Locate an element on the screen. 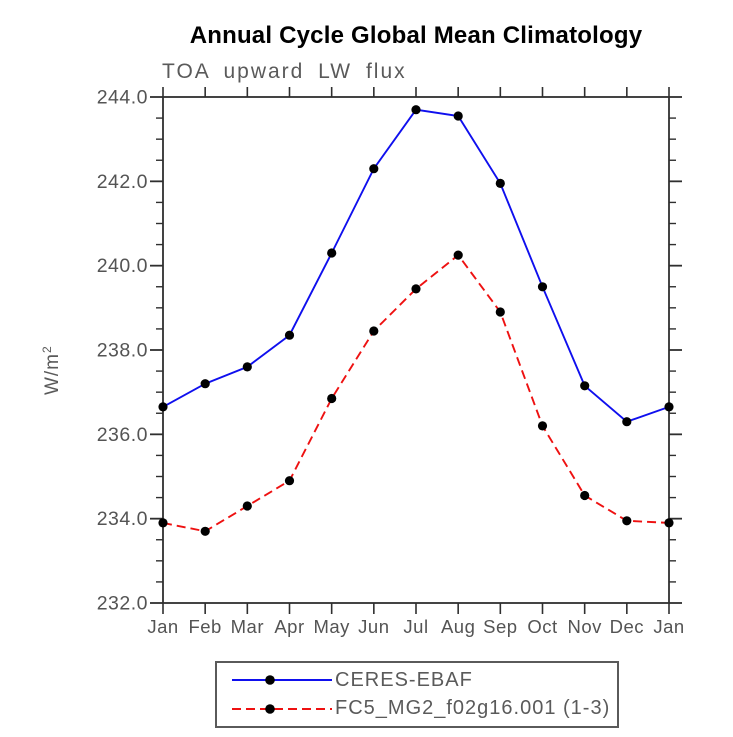  legend-item: FC5_MG2_f02g16.001 (1-3) is located at coordinates (423, 708).